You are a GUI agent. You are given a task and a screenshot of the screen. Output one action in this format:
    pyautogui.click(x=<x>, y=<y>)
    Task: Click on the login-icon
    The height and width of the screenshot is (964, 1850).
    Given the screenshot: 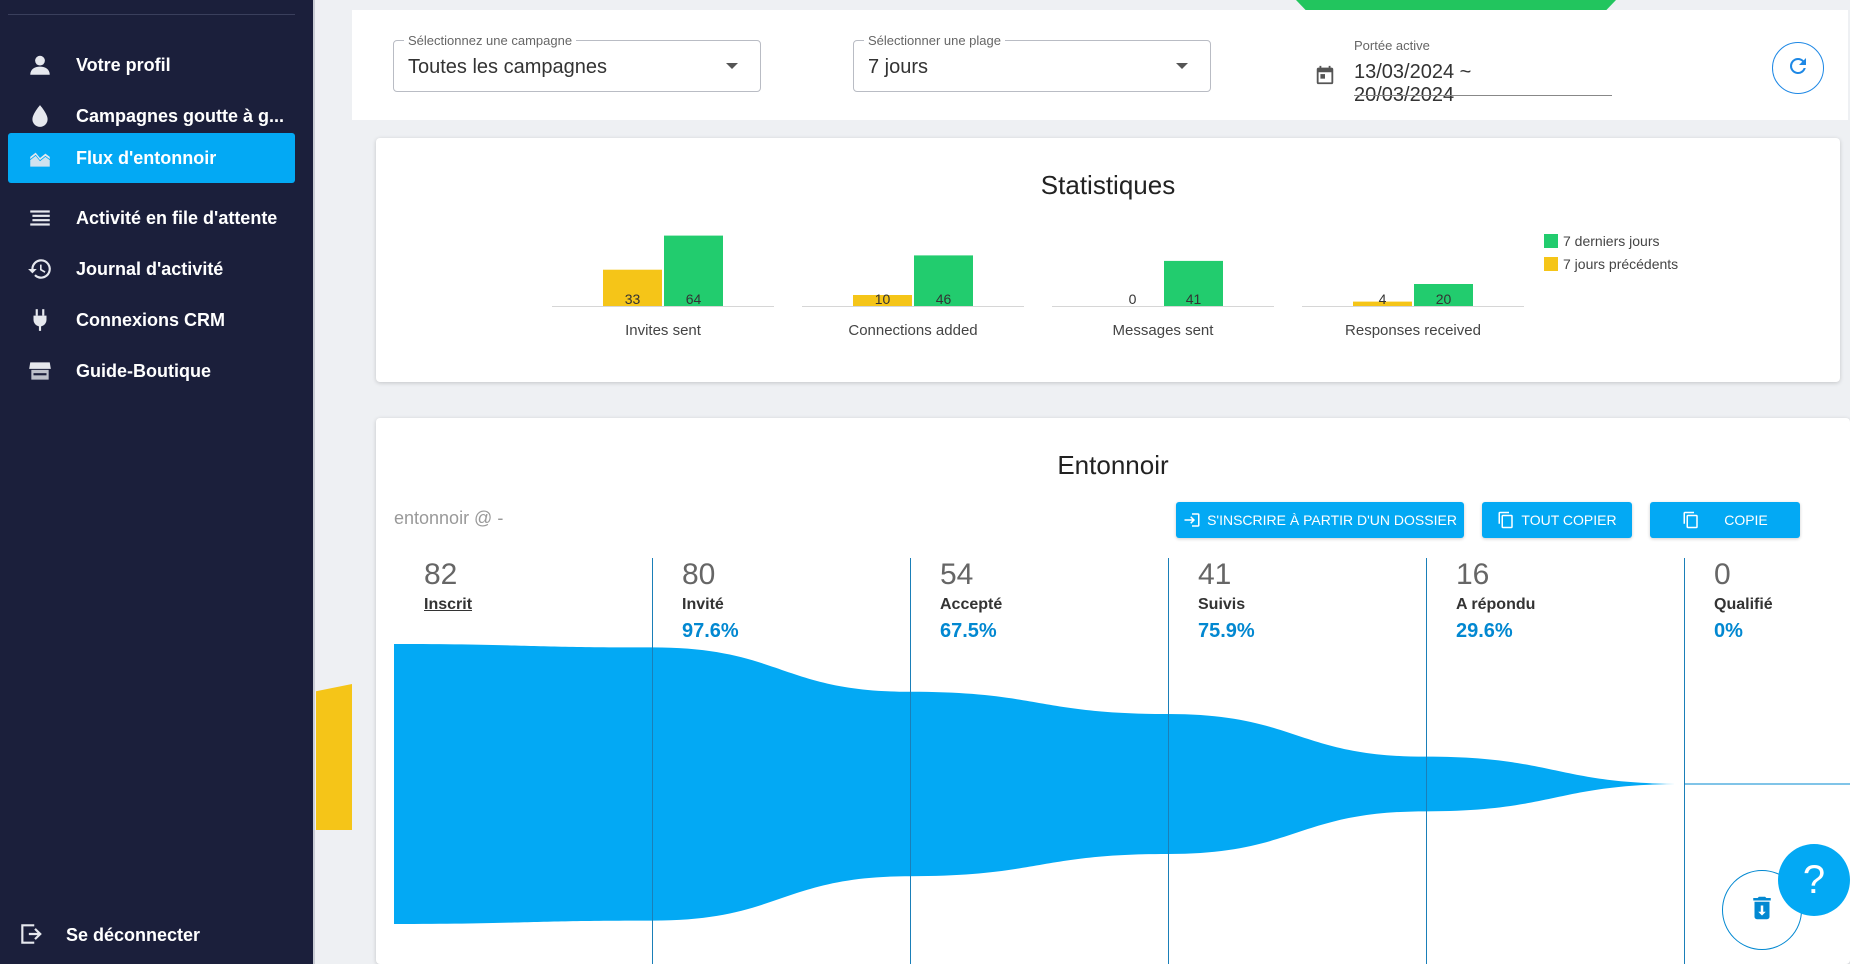 What is the action you would take?
    pyautogui.click(x=1192, y=520)
    